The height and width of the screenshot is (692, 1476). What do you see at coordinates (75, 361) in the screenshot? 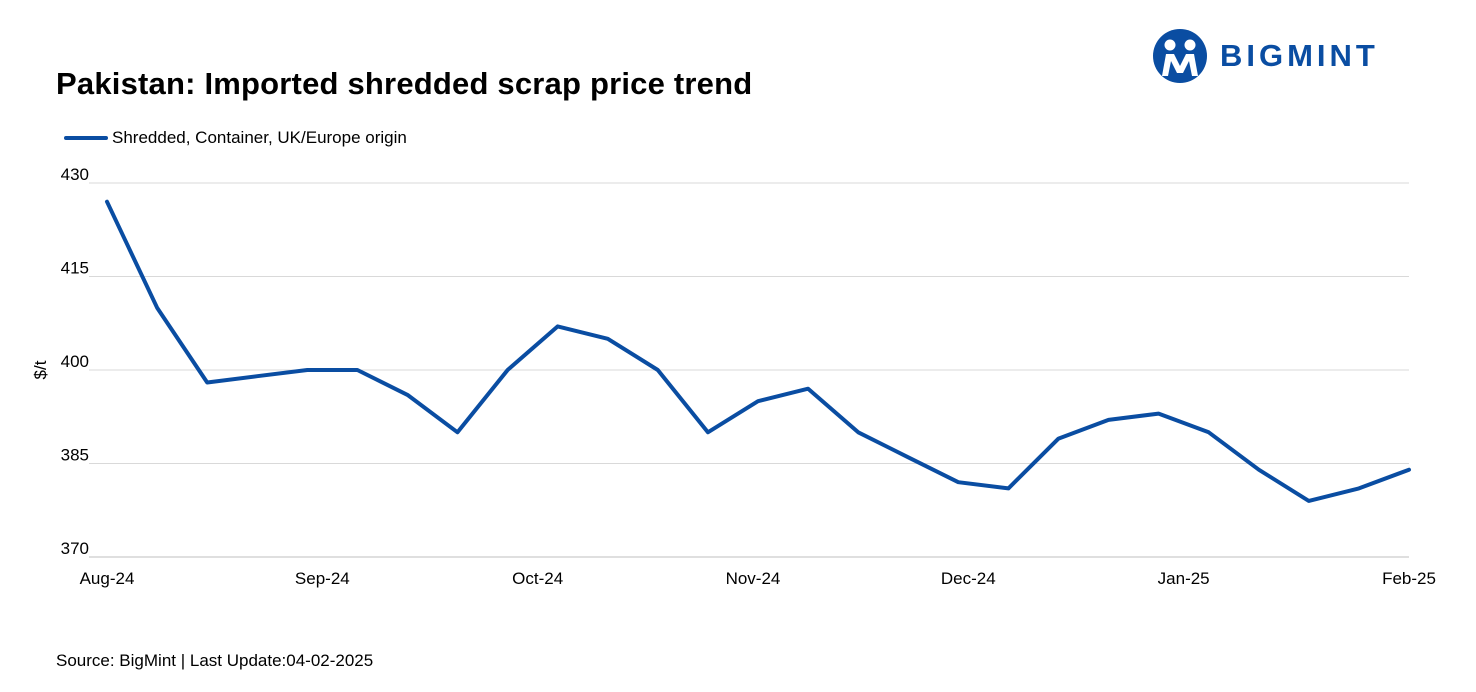
I see `y-tick-label: 400` at bounding box center [75, 361].